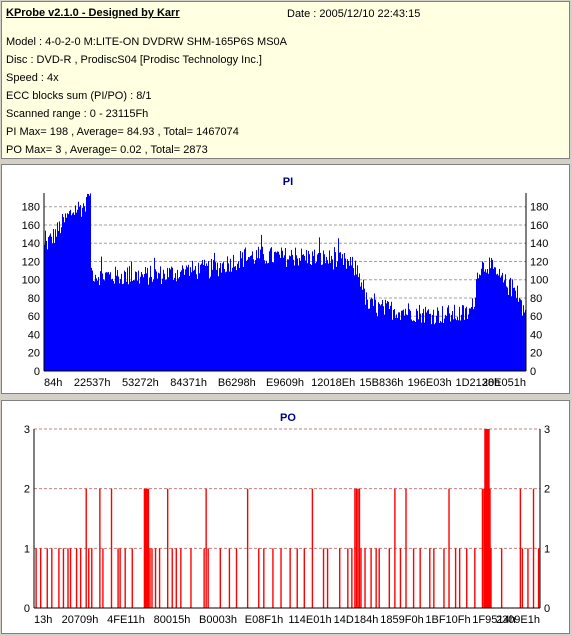 The image size is (572, 636). What do you see at coordinates (547, 549) in the screenshot?
I see `po-ytick-label-right: 1` at bounding box center [547, 549].